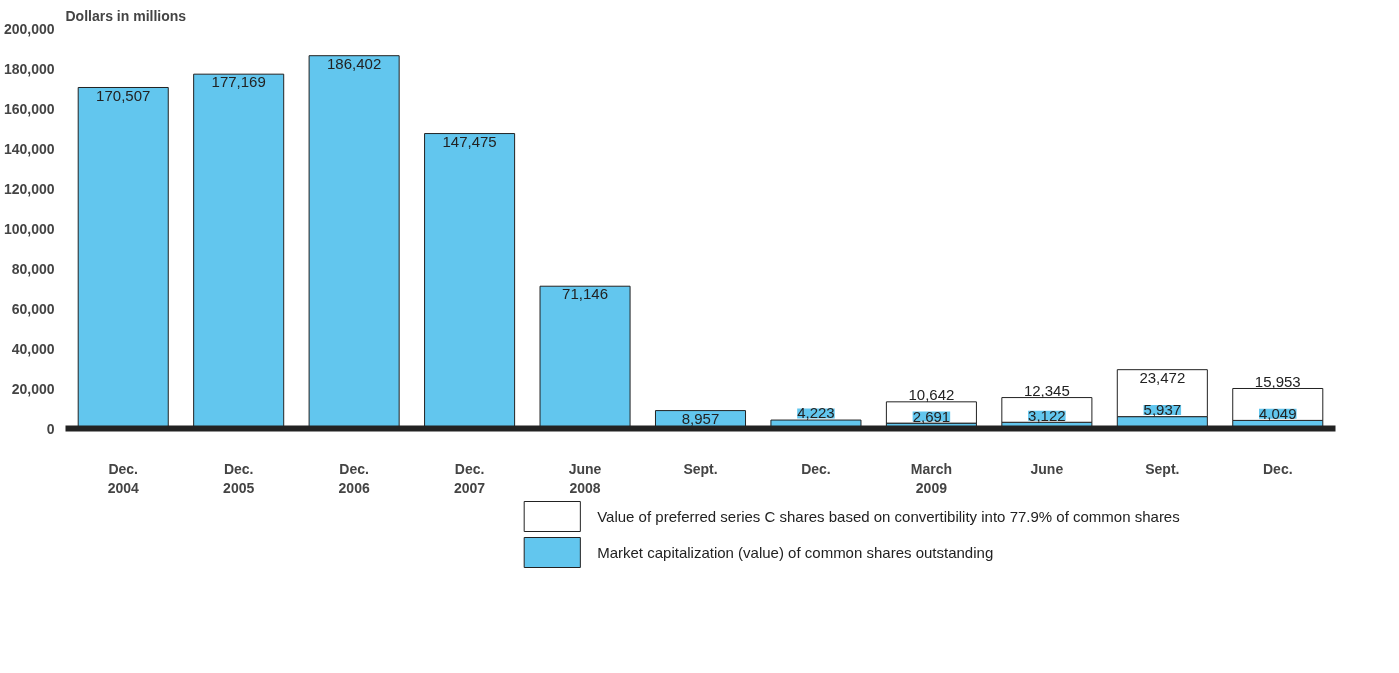 The height and width of the screenshot is (673, 1399). I want to click on y-tick-label: 100,000, so click(29, 228).